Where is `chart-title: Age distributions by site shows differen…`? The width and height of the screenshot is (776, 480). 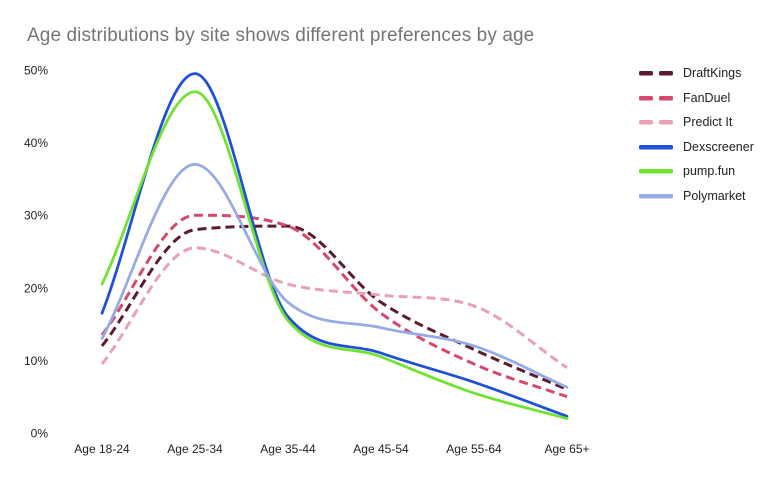
chart-title: Age distributions by site shows differen… is located at coordinates (281, 35).